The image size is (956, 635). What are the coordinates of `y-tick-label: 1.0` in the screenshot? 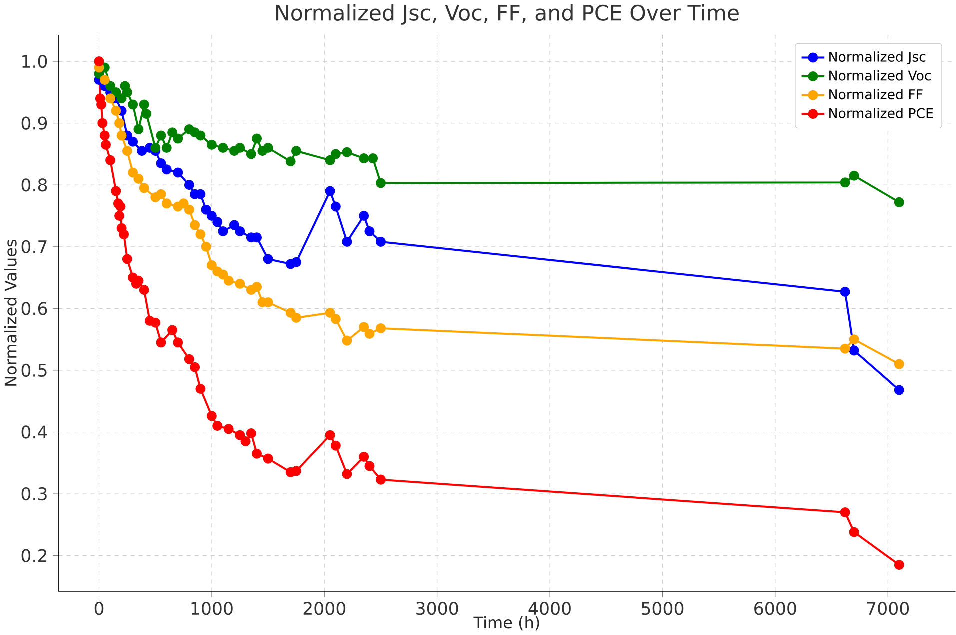 It's located at (35, 61).